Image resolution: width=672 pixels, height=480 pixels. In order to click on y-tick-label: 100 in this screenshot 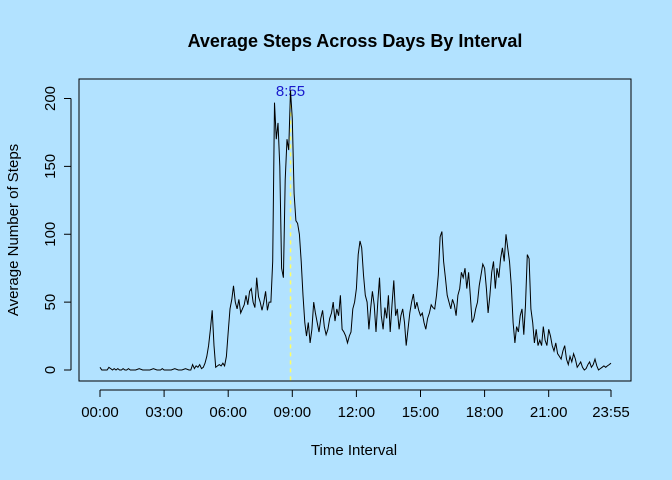, I will do `click(50, 234)`.